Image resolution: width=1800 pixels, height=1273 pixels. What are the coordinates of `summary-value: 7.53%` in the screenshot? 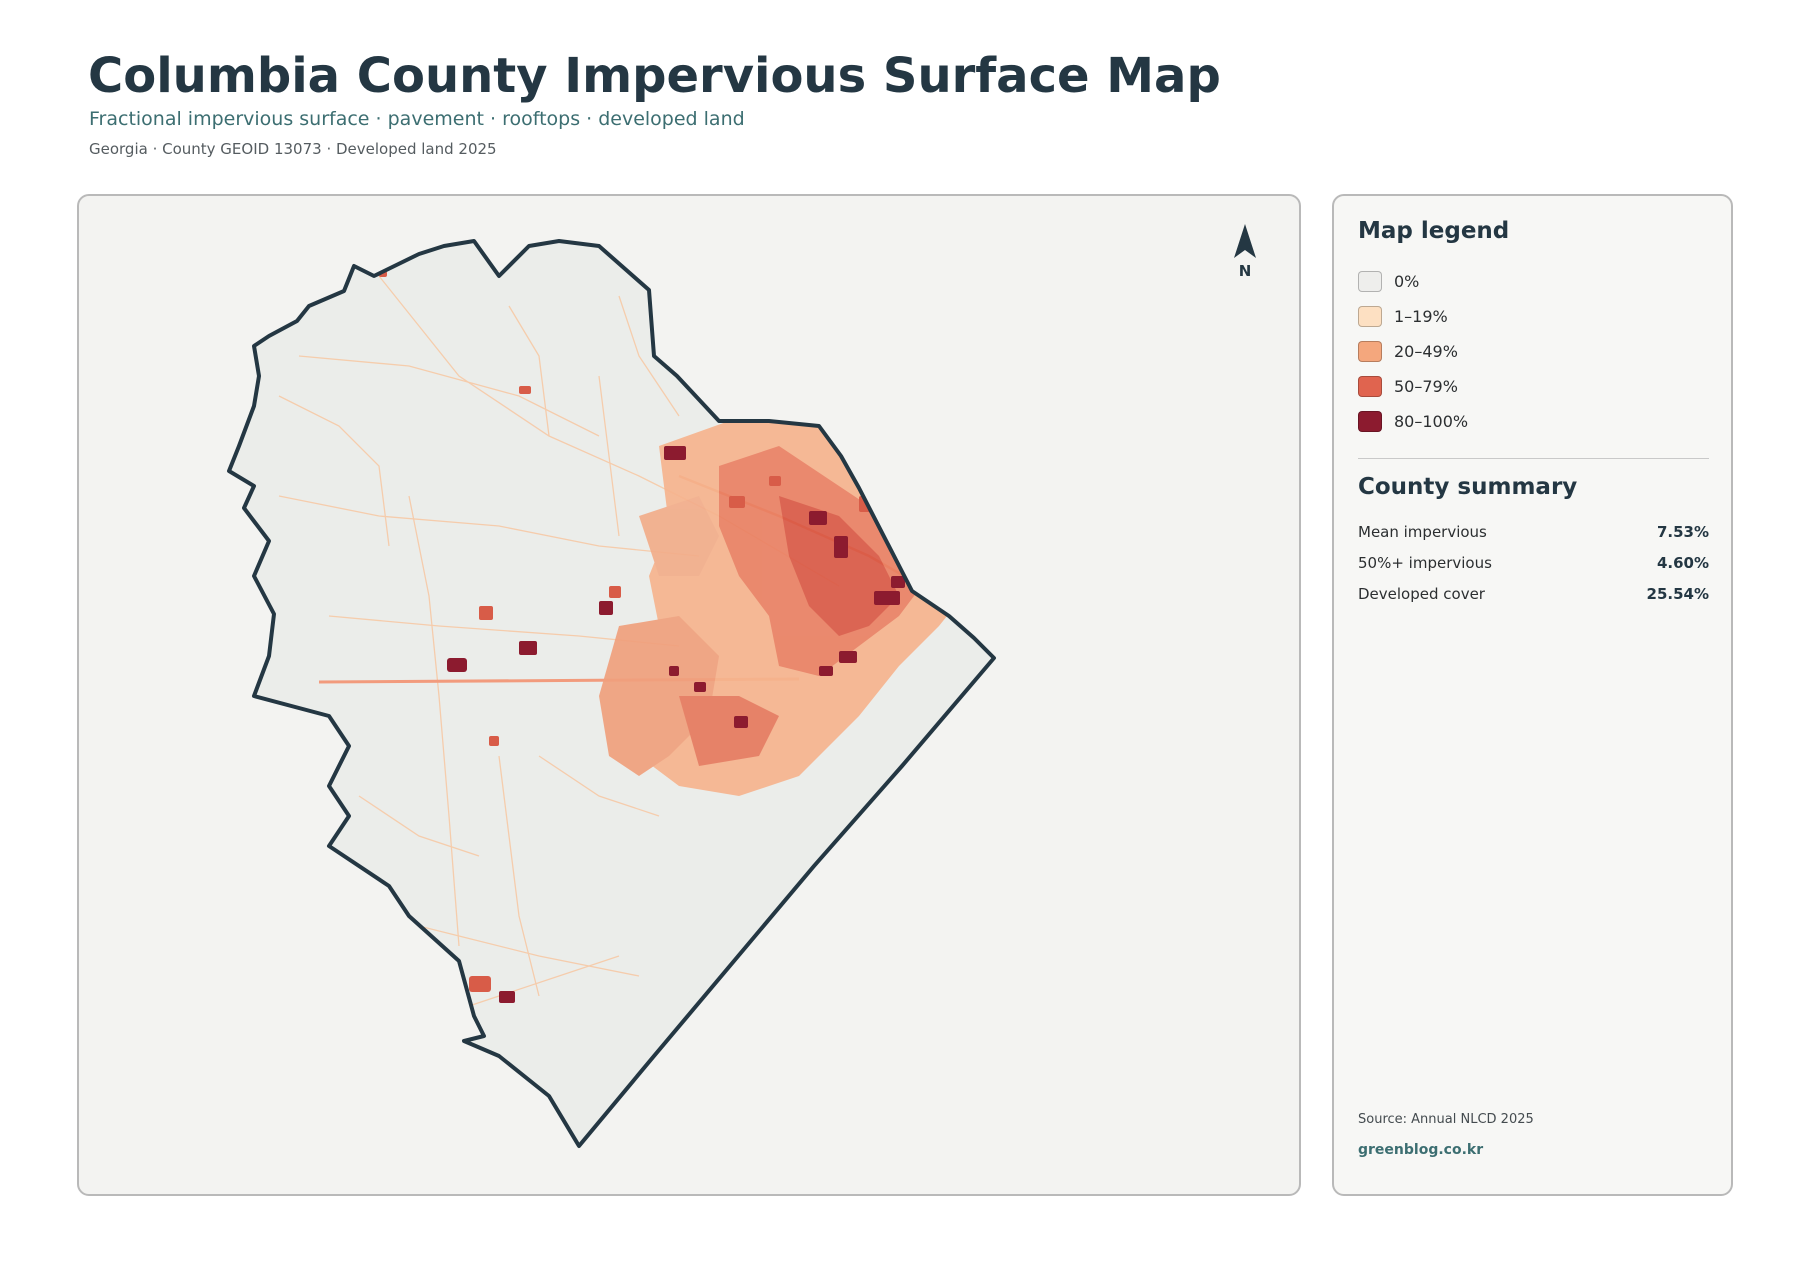 It's located at (1682, 531).